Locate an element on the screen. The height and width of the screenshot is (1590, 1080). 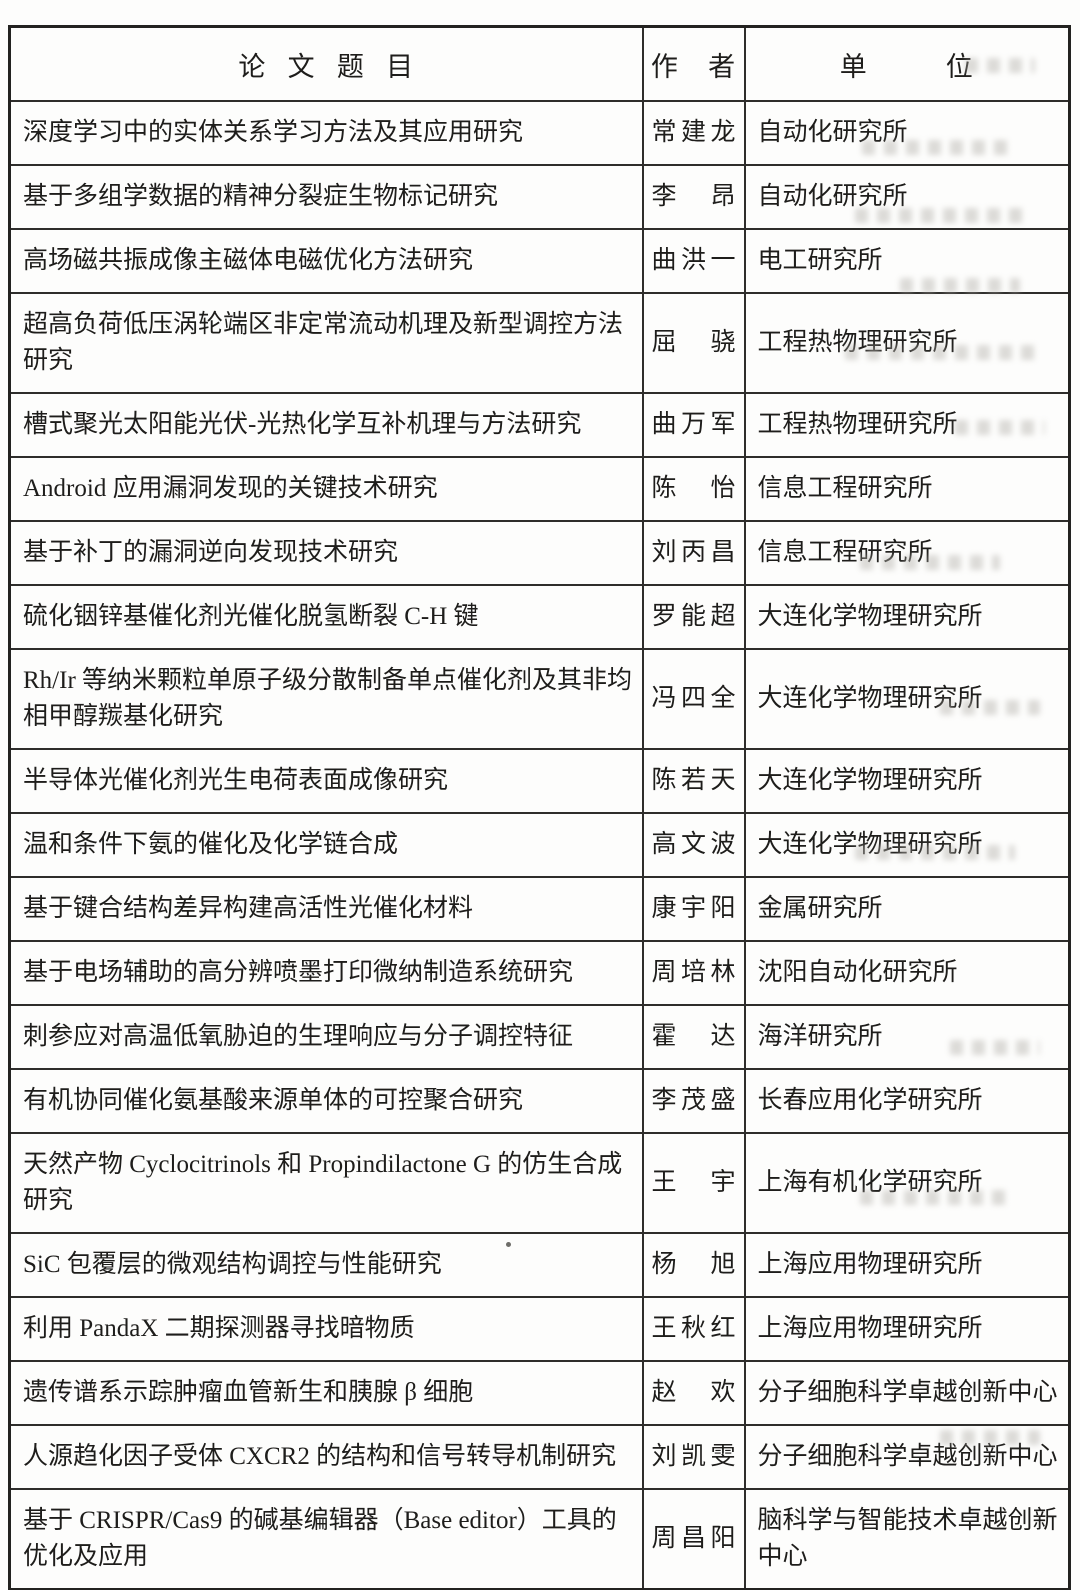
unit-cell: 海洋研究所 is located at coordinates (907, 1037).